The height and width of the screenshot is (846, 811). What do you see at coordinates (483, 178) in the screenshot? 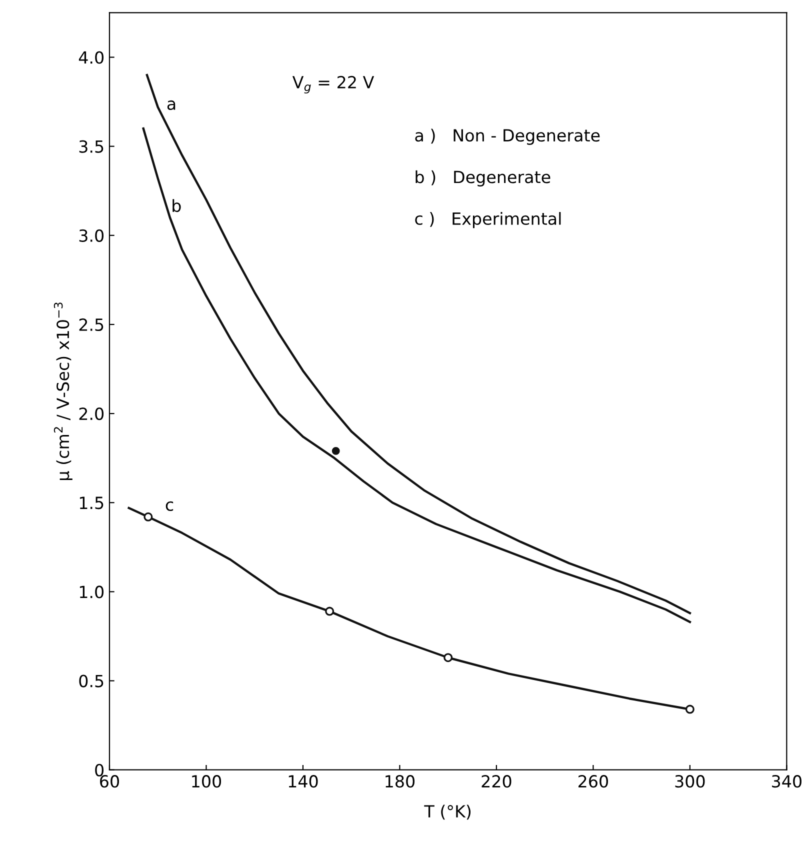
I see `annotation: b ) Degenerate` at bounding box center [483, 178].